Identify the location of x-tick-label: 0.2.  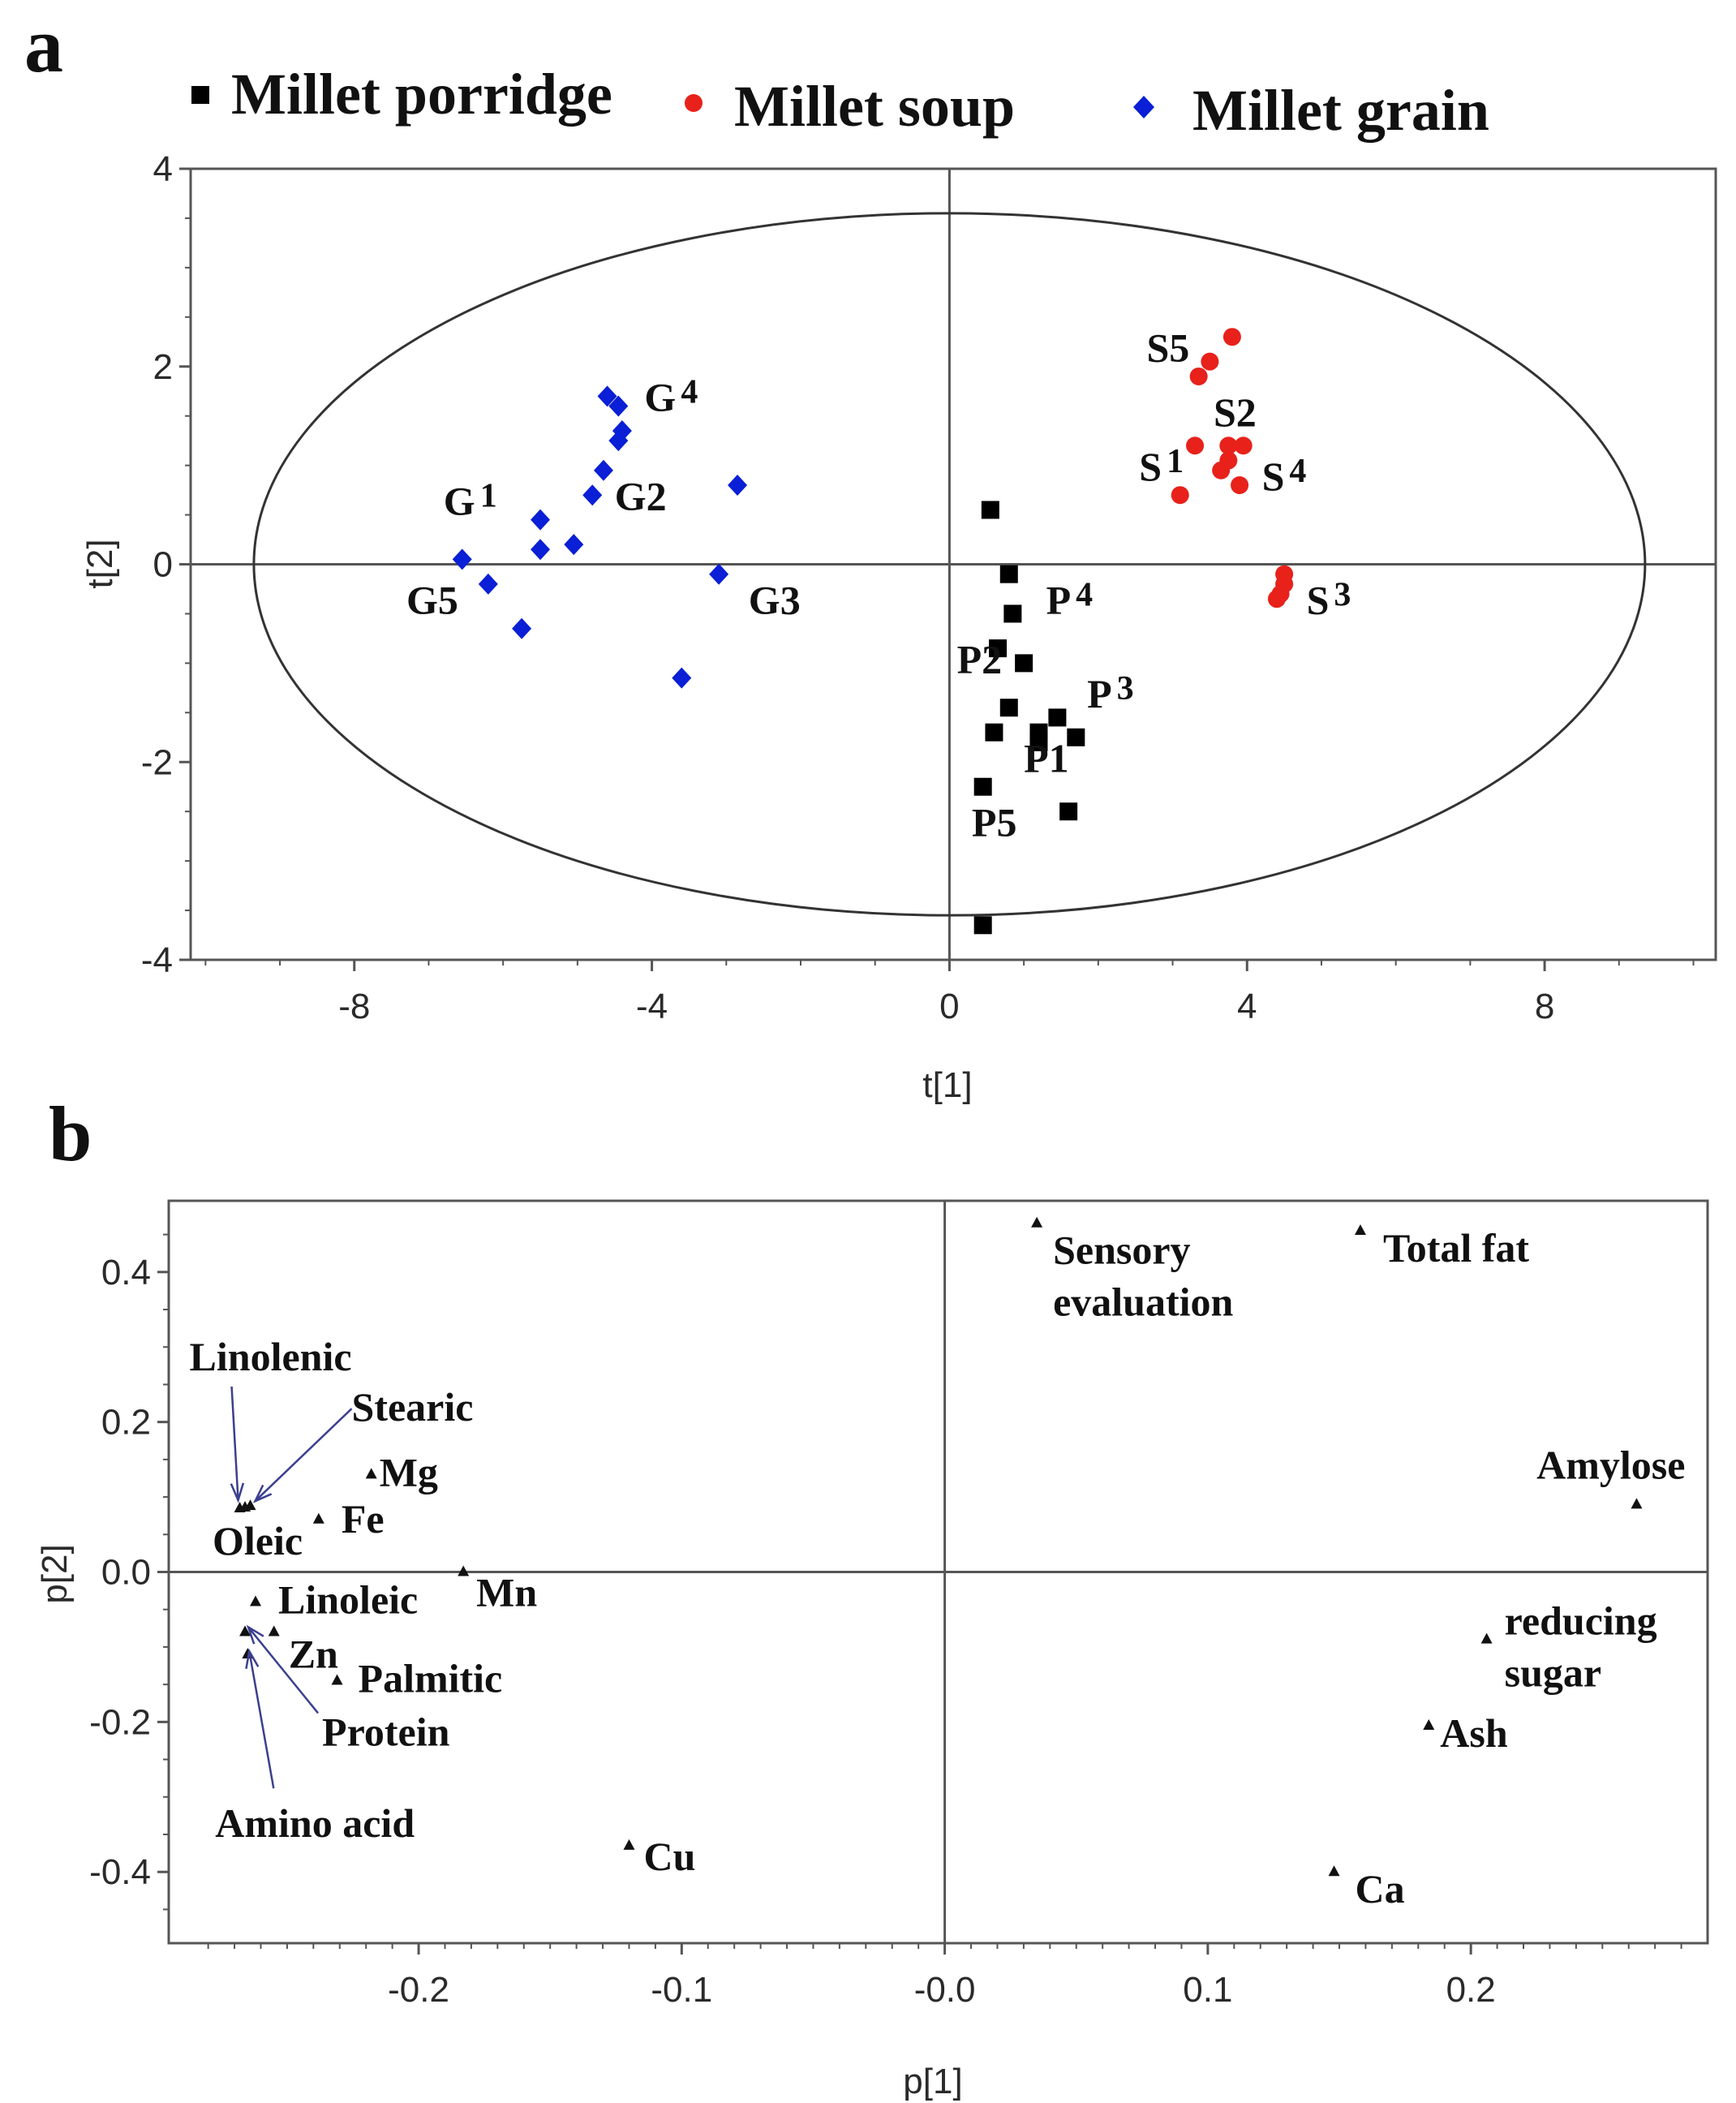
(1471, 1990).